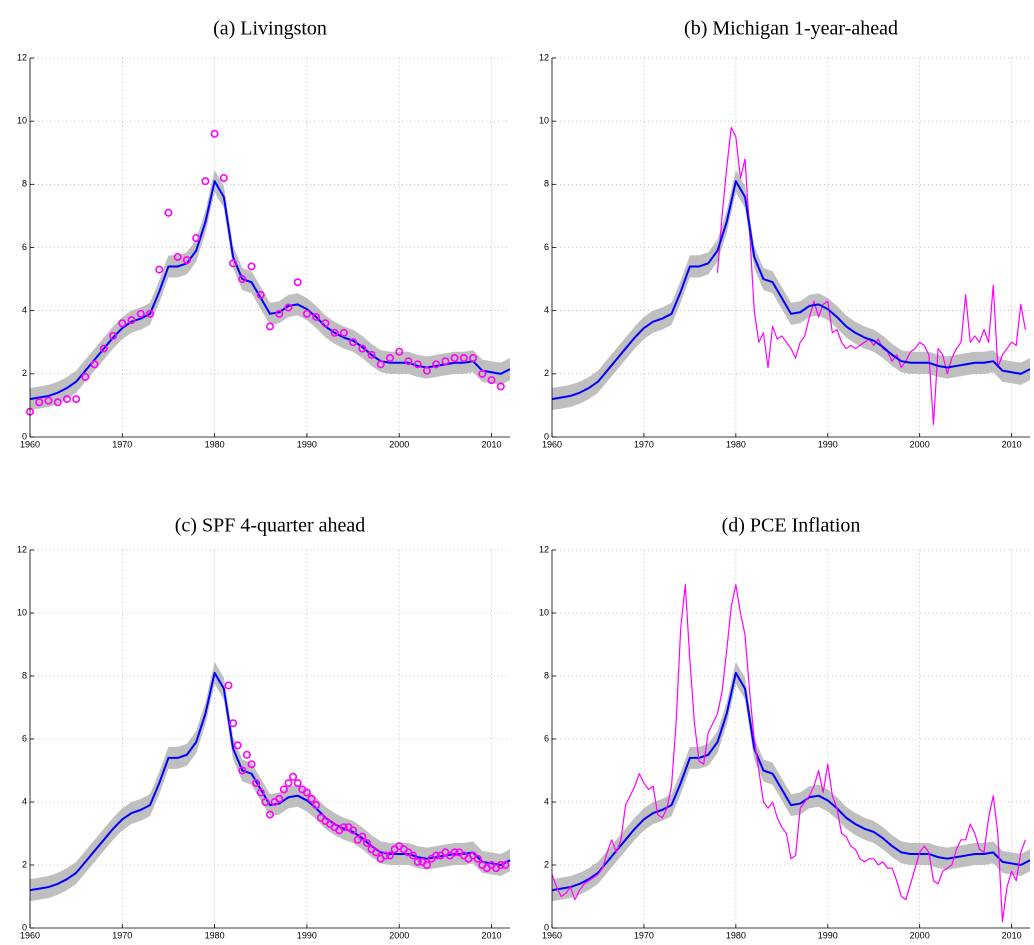 Image resolution: width=1034 pixels, height=945 pixels. What do you see at coordinates (270, 526) in the screenshot?
I see `panel-title: (c) SPF 4-quarter ahead` at bounding box center [270, 526].